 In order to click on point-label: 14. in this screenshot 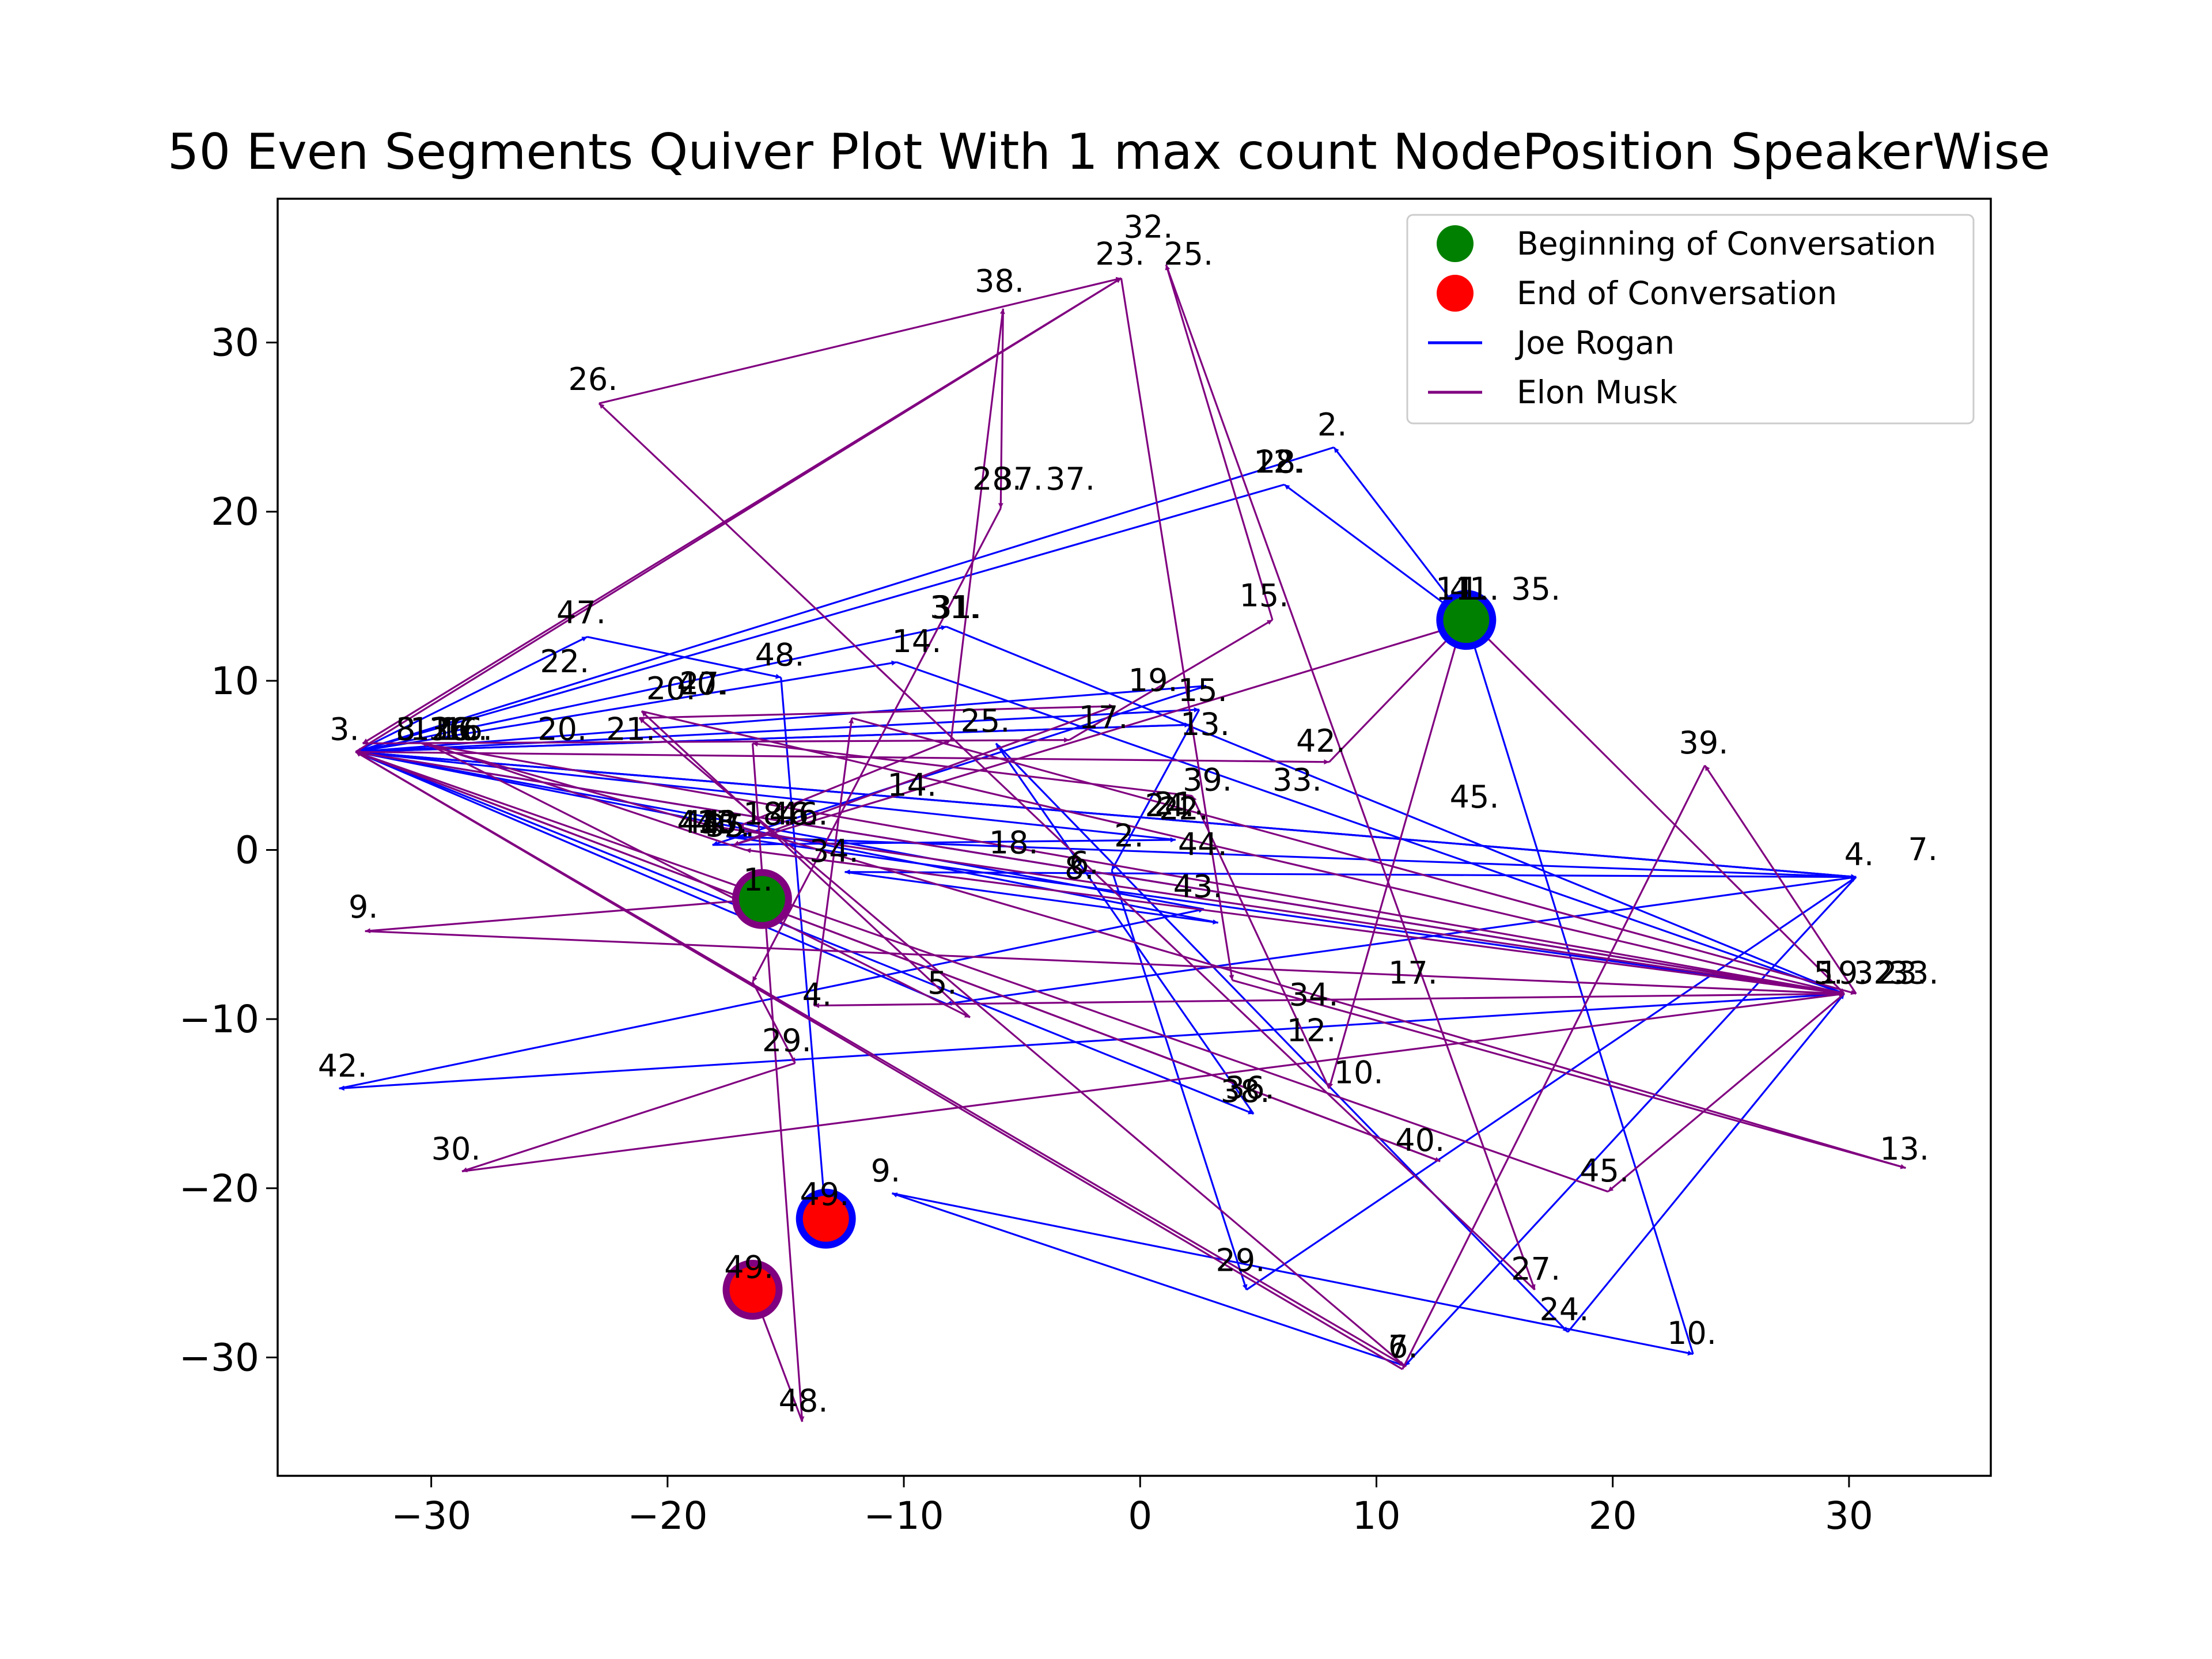, I will do `click(912, 785)`.